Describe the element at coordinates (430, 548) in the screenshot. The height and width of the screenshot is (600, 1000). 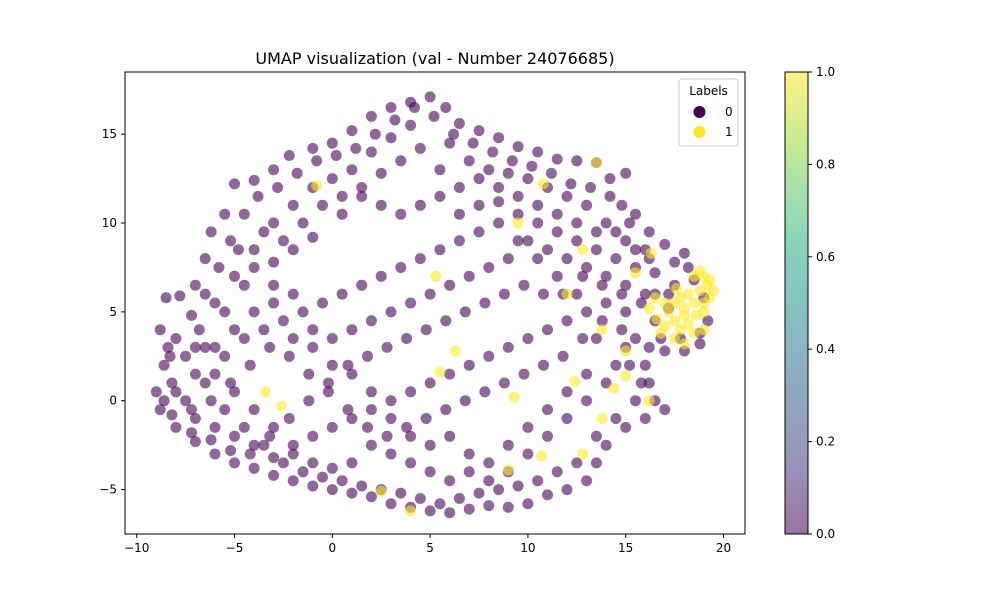
I see `x-tick-label: 5` at that location.